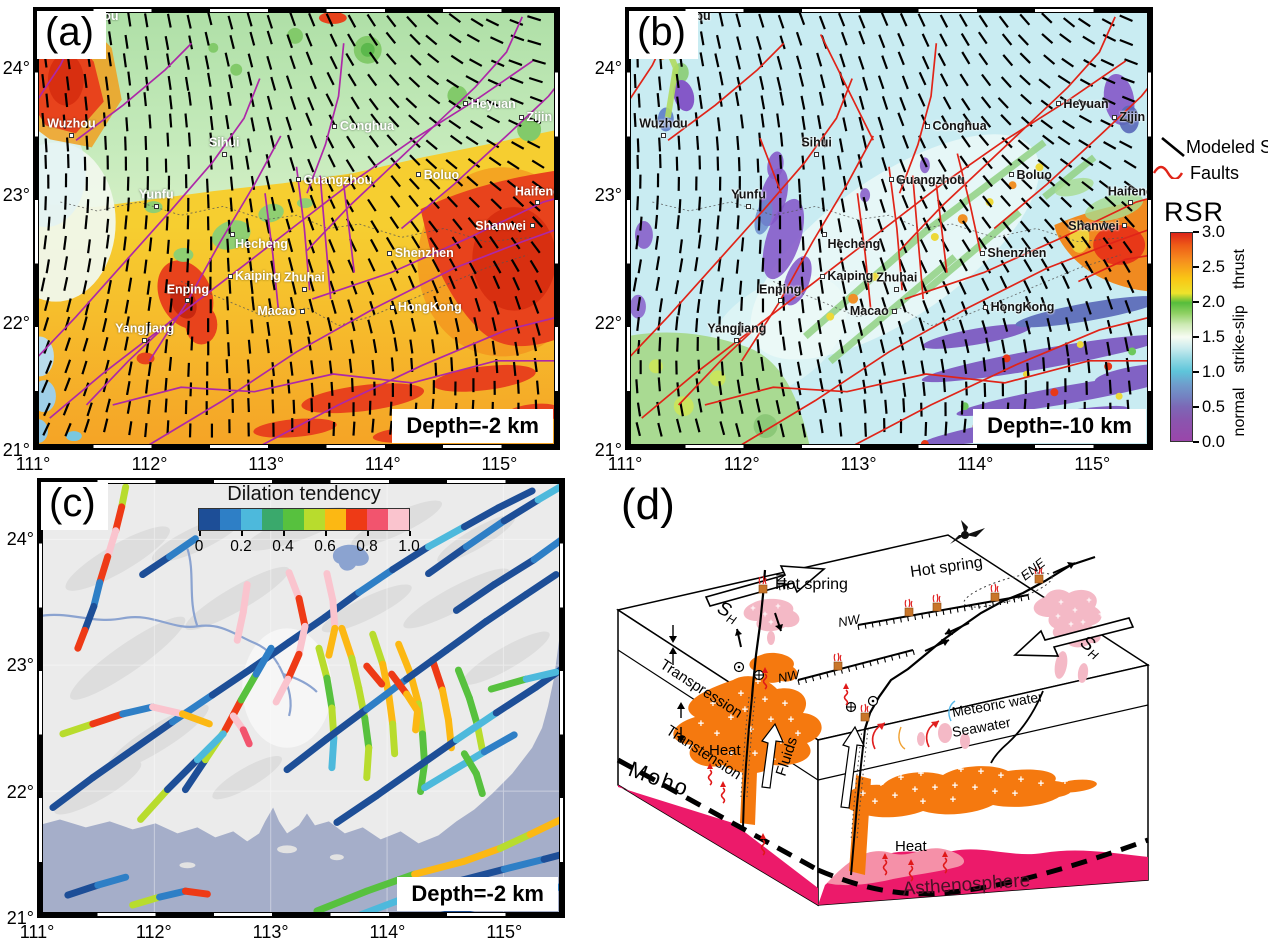 The width and height of the screenshot is (1268, 945). I want to click on upper-crust-line-front, so click(983, 742).